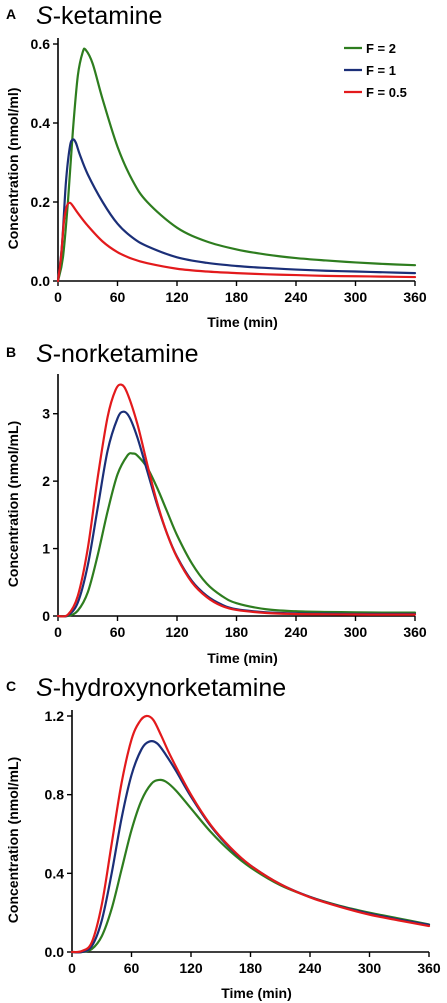 This screenshot has width=447, height=1003. I want to click on panel-title-rest: -hydroxynorketamine, so click(169, 688).